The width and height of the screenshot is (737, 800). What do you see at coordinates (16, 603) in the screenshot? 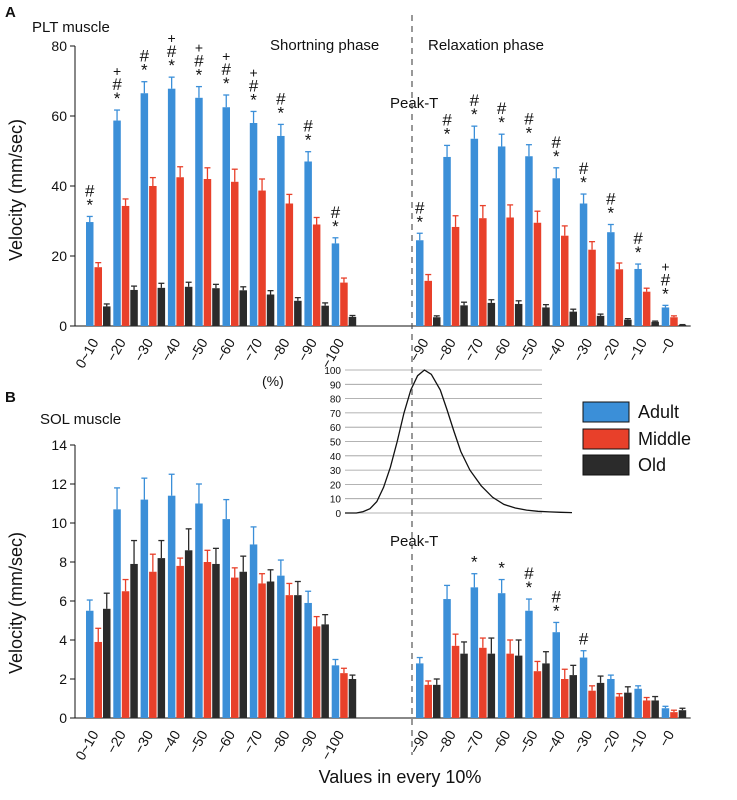
I see `panel-b-y-axis-label: Velocity (mm/sec)` at bounding box center [16, 603].